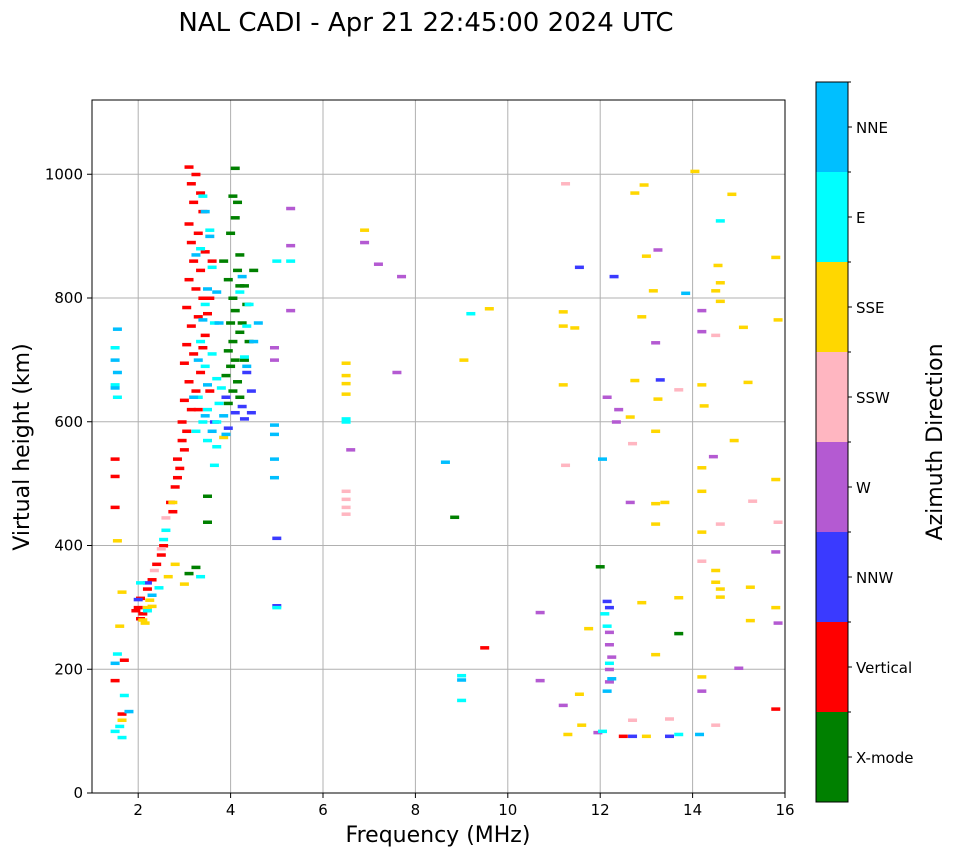 The image size is (958, 857). What do you see at coordinates (832, 127) in the screenshot?
I see `colorbar-segment-nne` at bounding box center [832, 127].